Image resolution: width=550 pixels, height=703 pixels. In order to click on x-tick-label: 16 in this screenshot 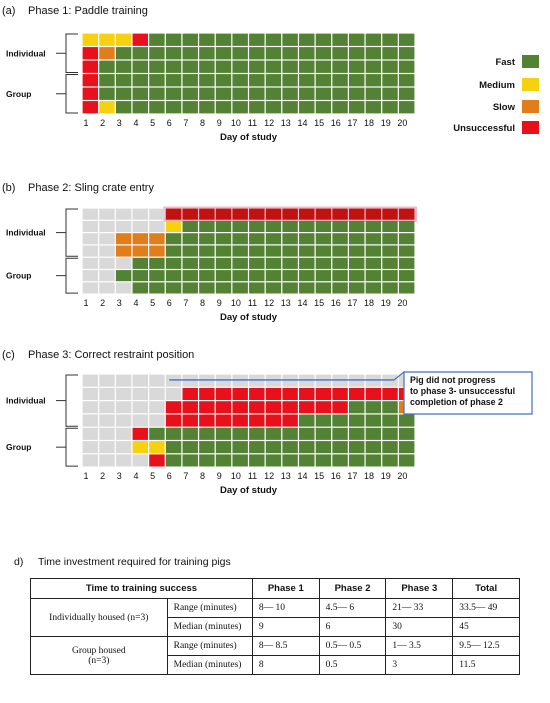, I will do `click(336, 476)`.